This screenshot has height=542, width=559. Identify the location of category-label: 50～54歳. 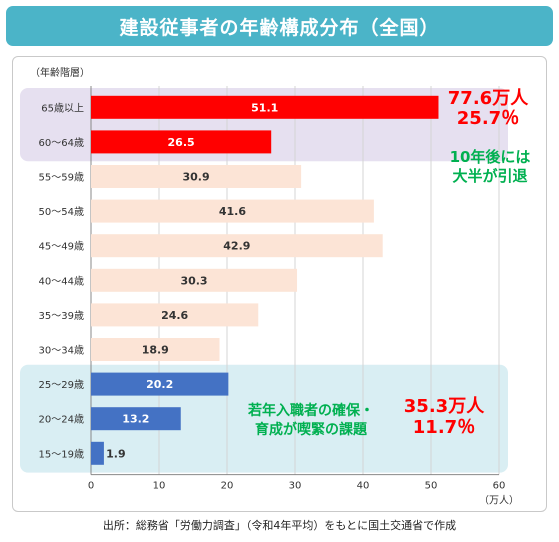
(61, 212).